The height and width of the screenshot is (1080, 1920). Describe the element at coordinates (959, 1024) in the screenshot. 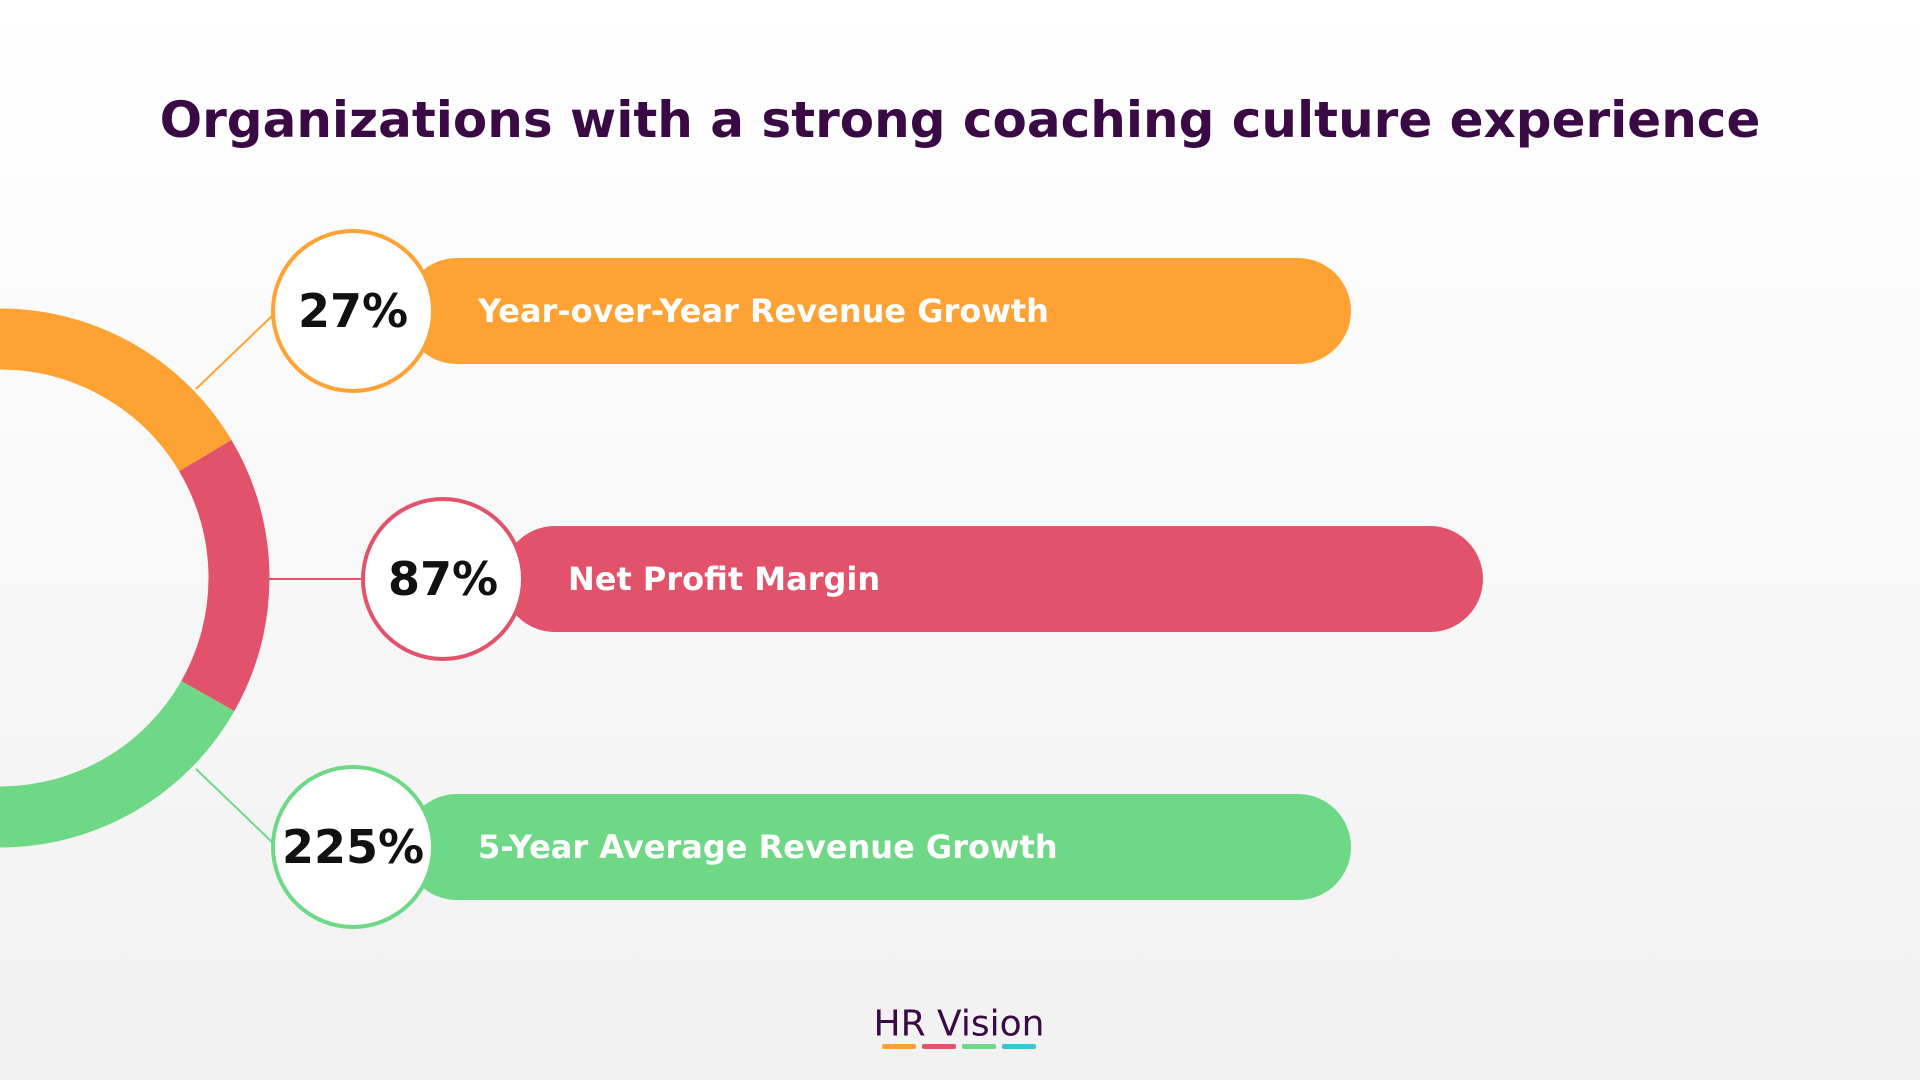

I see `logo: HR Vision` at that location.